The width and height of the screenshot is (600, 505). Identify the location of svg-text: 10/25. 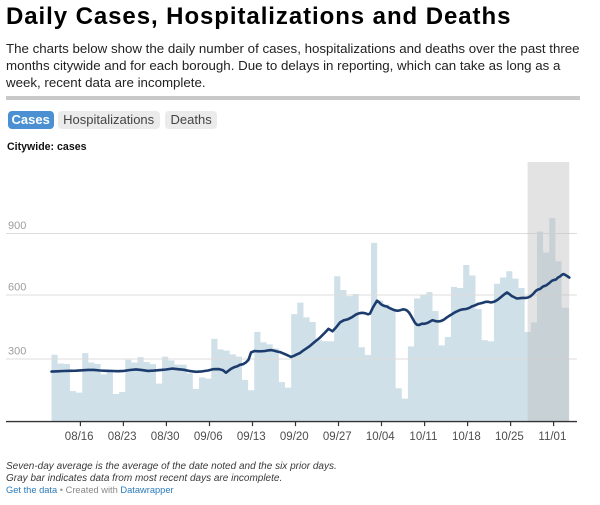
(509, 437).